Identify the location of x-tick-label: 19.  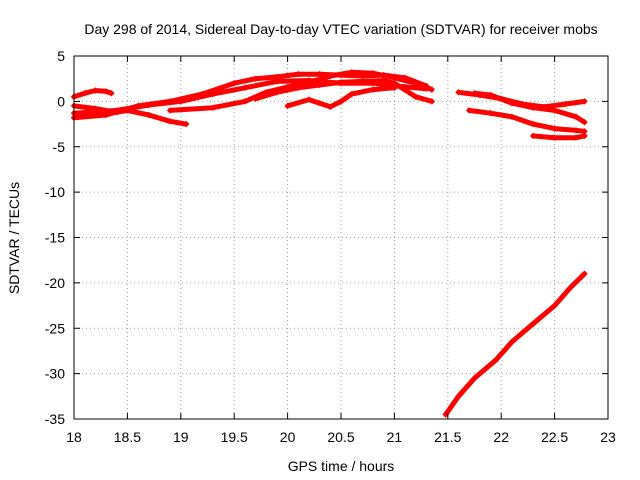
(181, 437).